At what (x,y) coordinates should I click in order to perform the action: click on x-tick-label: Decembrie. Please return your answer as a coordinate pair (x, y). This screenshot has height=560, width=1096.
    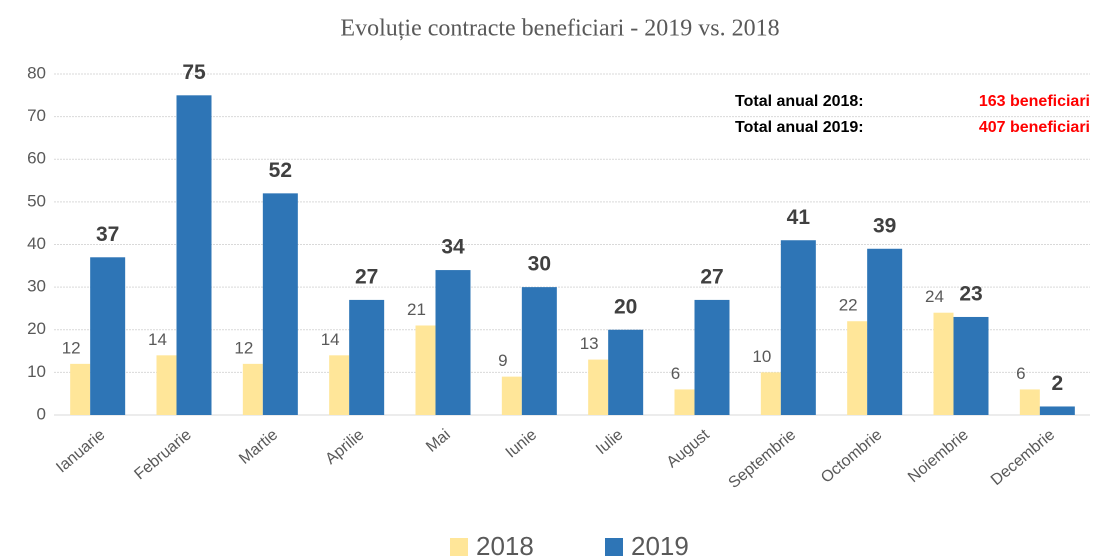
    Looking at the image, I should click on (1023, 457).